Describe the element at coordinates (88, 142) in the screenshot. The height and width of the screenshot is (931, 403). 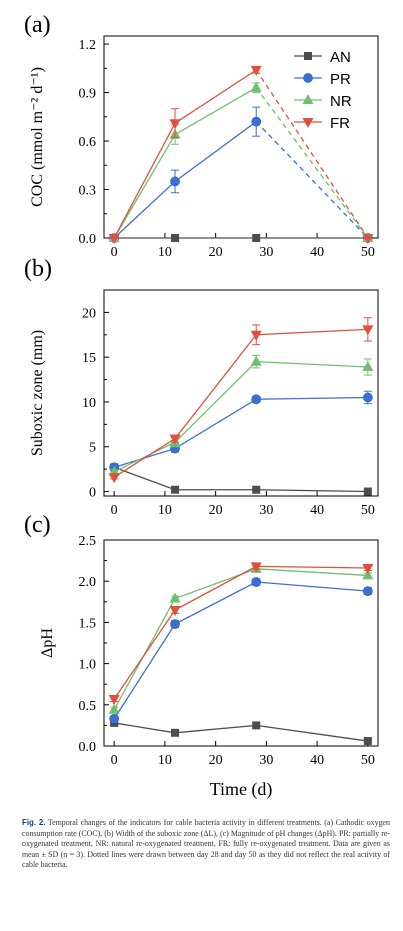
I see `y-tick-label: 0.6` at that location.